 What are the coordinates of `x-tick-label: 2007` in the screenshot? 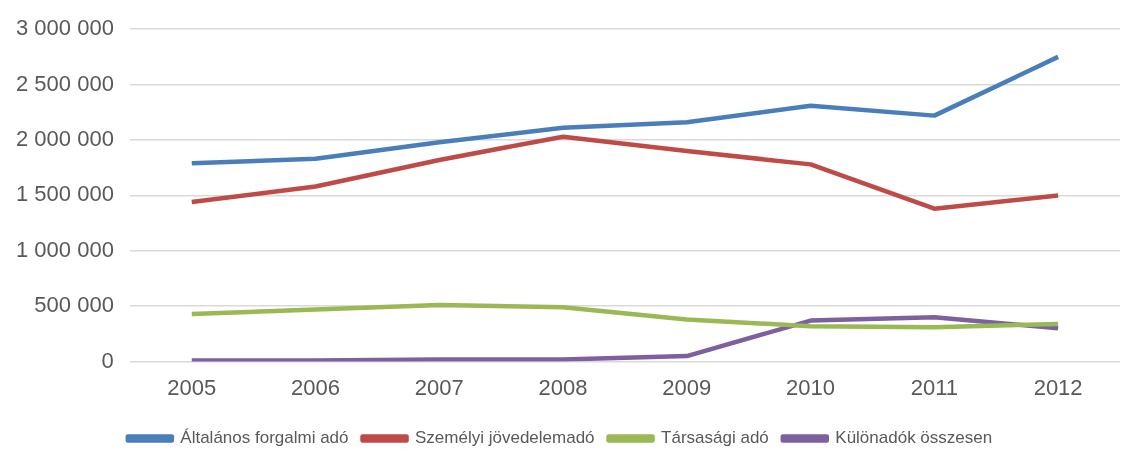 It's located at (439, 387).